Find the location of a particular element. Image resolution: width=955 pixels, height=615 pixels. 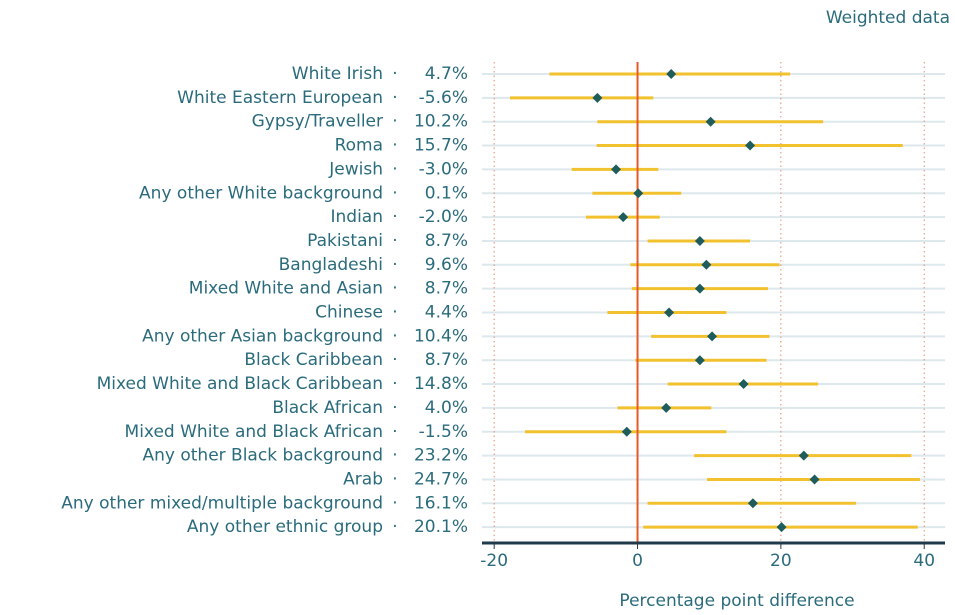

value-label: 16.1% is located at coordinates (441, 503).